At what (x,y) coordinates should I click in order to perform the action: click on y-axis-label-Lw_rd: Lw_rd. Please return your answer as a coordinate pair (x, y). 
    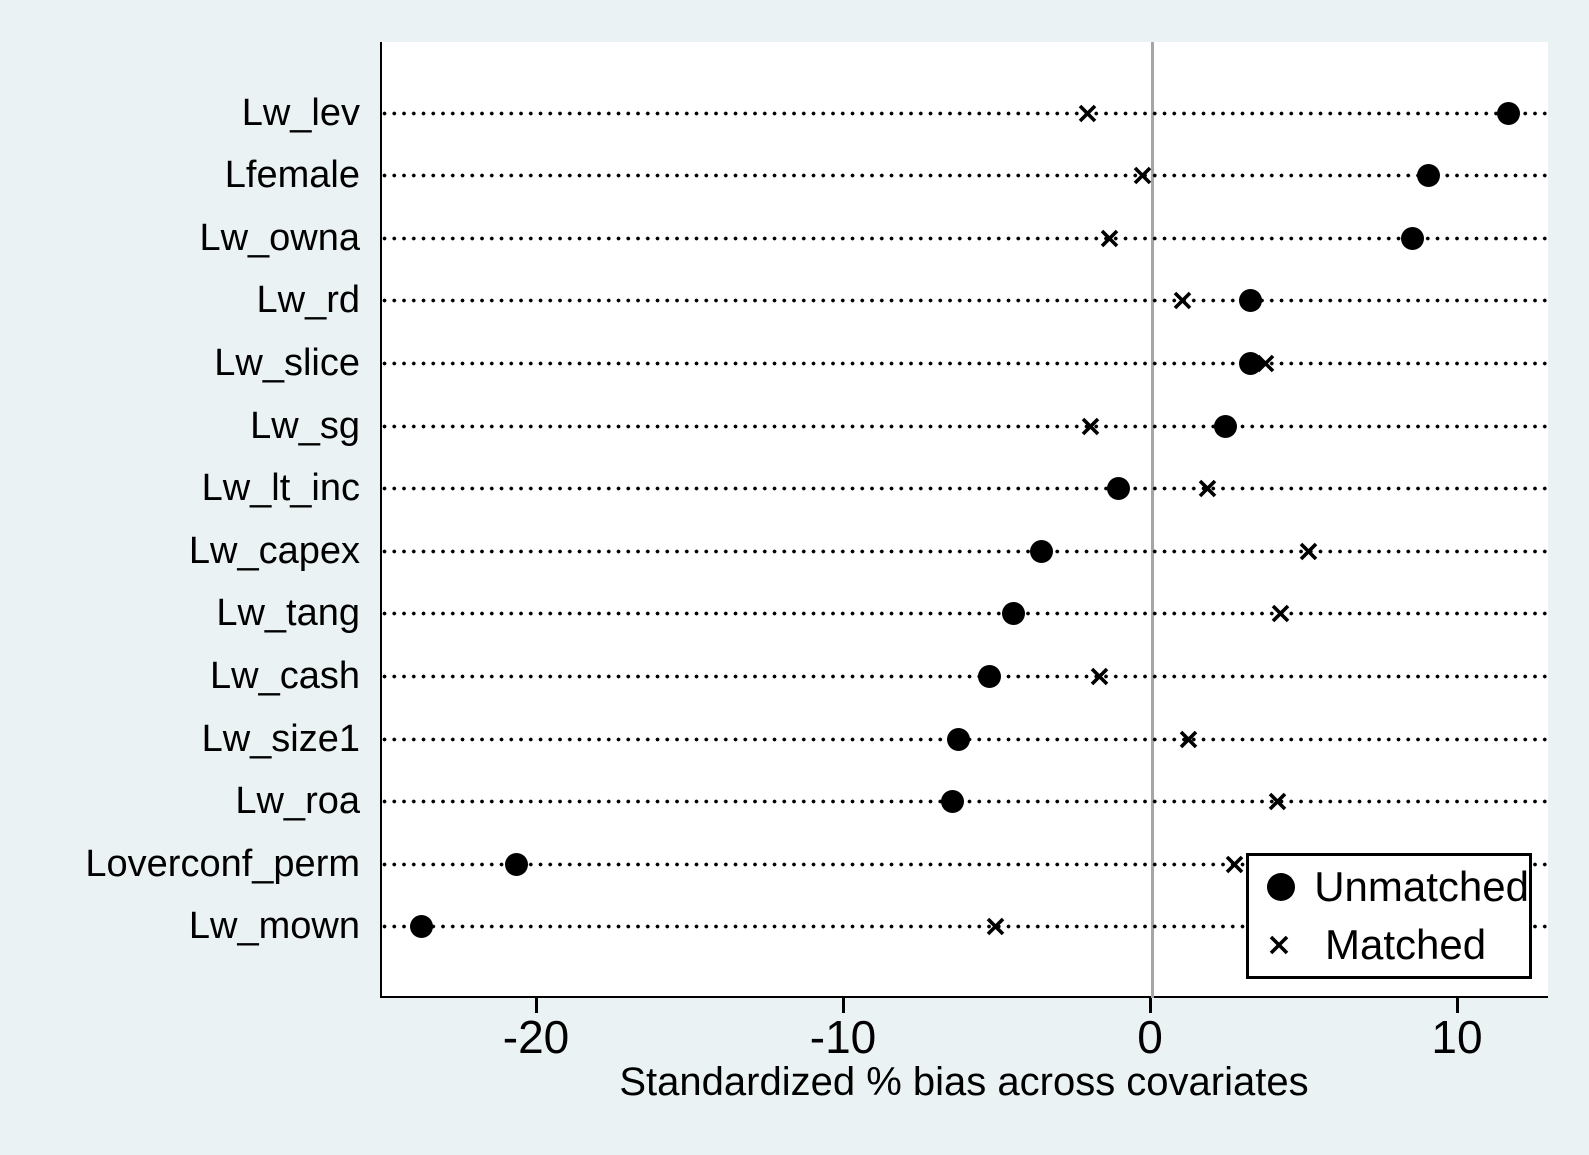
    Looking at the image, I should click on (308, 300).